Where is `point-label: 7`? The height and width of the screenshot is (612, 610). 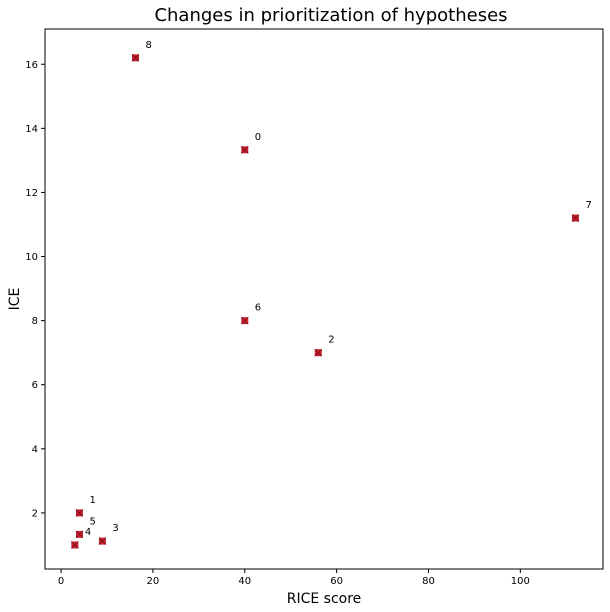
point-label: 7 is located at coordinates (588, 205).